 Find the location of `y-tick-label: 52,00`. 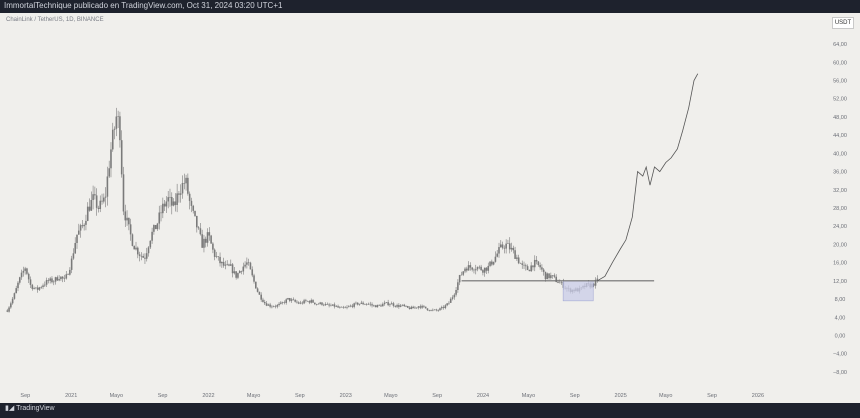

y-tick-label: 52,00 is located at coordinates (840, 100).